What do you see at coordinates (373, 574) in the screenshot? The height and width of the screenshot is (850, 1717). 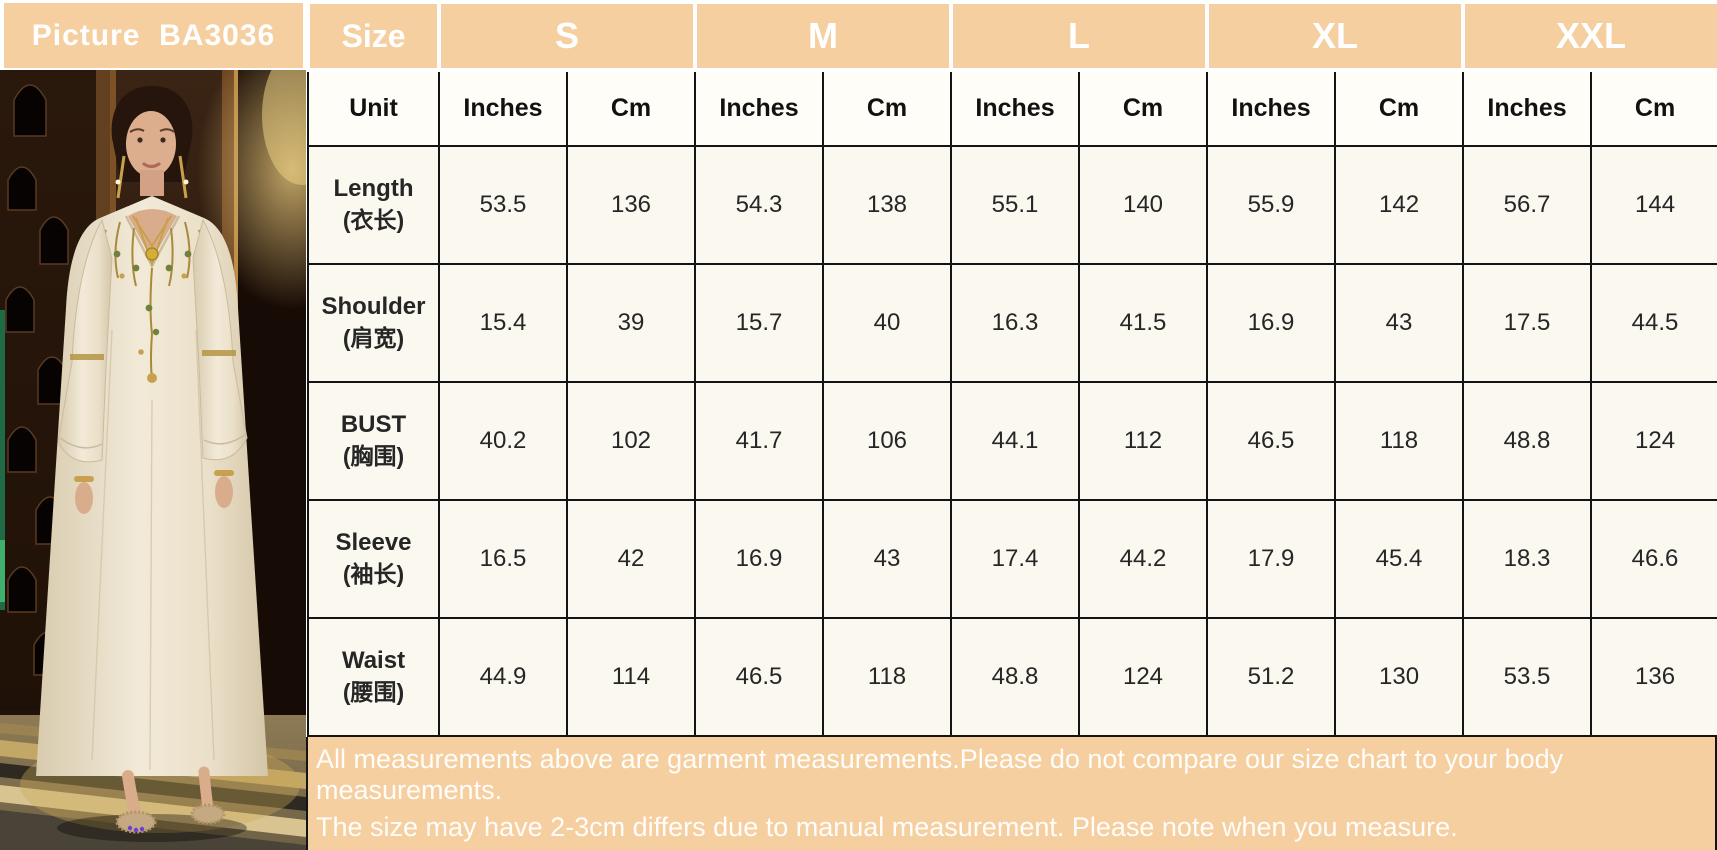 I see `row-label-zh: (袖长)` at bounding box center [373, 574].